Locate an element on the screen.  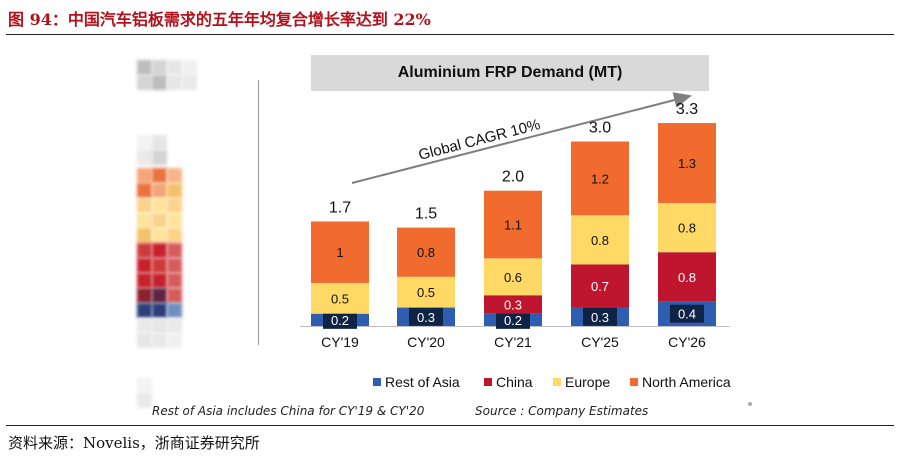
legend-label: Europe is located at coordinates (587, 382).